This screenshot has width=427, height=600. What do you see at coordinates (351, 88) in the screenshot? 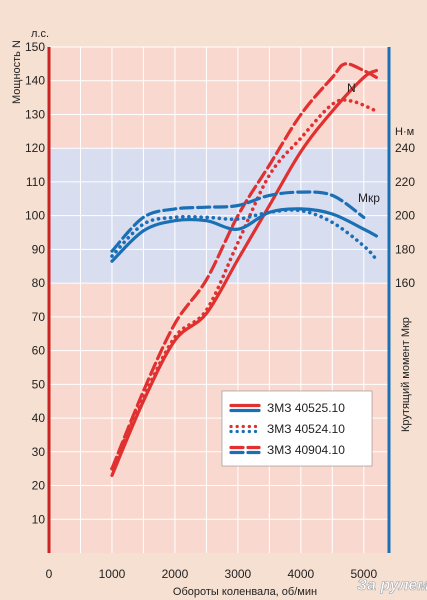
I see `power-curve-label: N` at bounding box center [351, 88].